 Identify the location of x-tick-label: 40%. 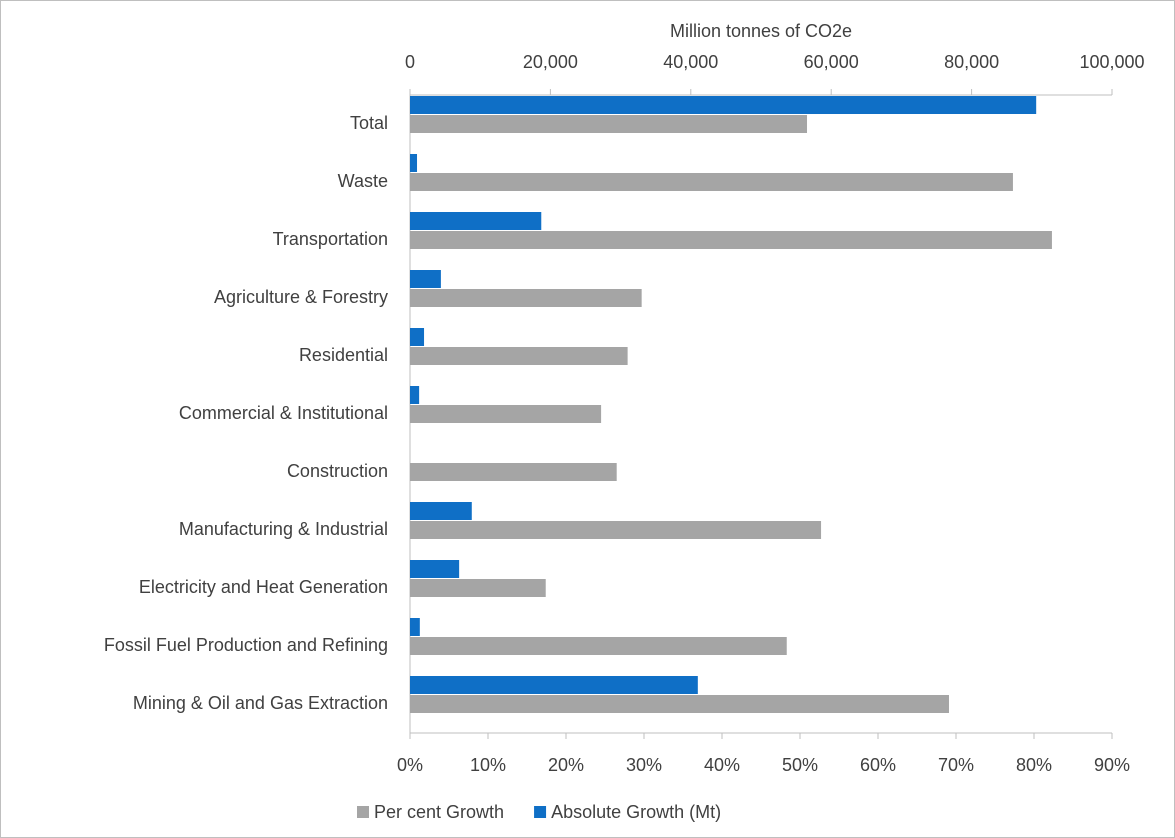
(722, 765).